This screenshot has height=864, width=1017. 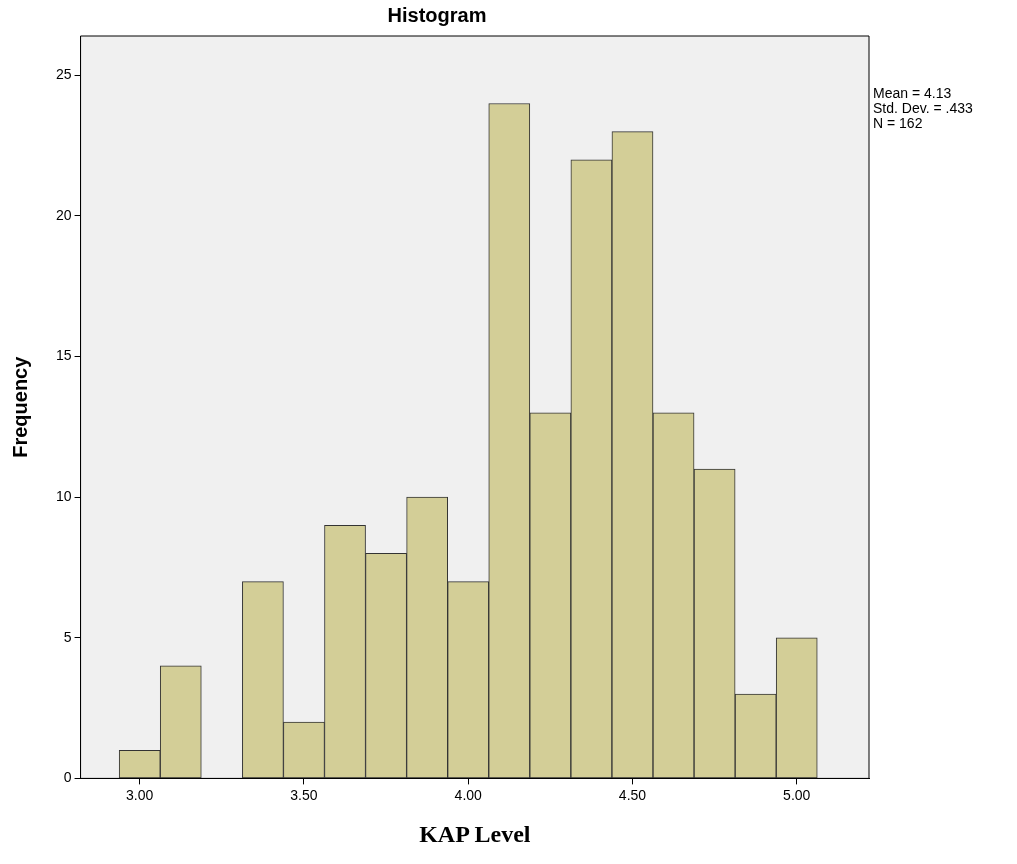 What do you see at coordinates (923, 108) in the screenshot?
I see `text: Std. Dev. = .433` at bounding box center [923, 108].